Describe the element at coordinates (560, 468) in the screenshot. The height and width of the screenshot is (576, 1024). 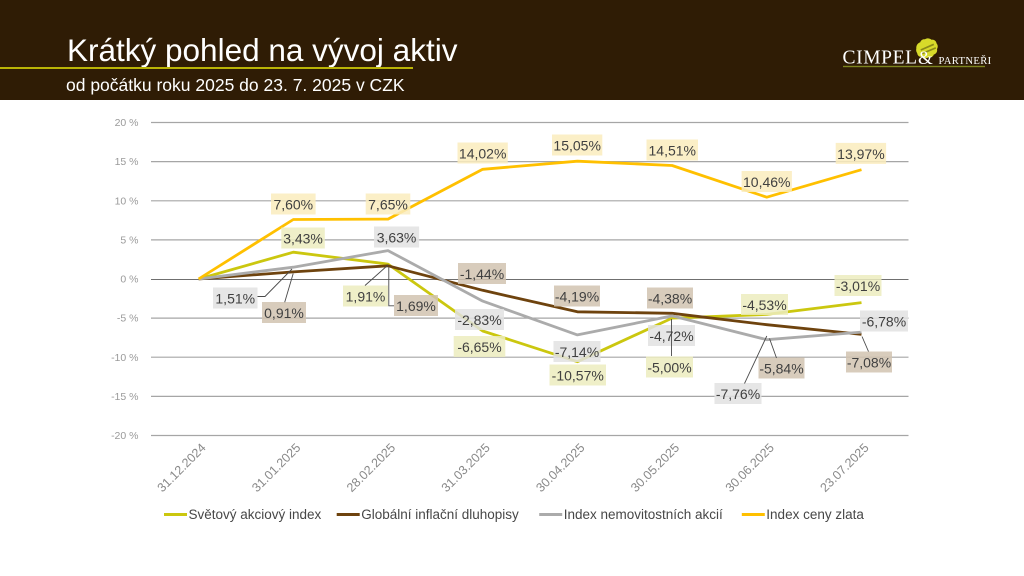
I see `svg-text: 30.04.2025` at that location.